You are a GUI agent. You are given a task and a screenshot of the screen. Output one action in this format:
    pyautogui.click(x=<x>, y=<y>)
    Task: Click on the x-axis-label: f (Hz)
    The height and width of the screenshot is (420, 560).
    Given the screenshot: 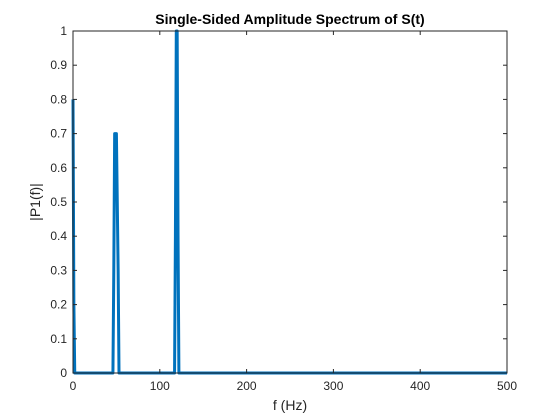 What is the action you would take?
    pyautogui.click(x=290, y=405)
    